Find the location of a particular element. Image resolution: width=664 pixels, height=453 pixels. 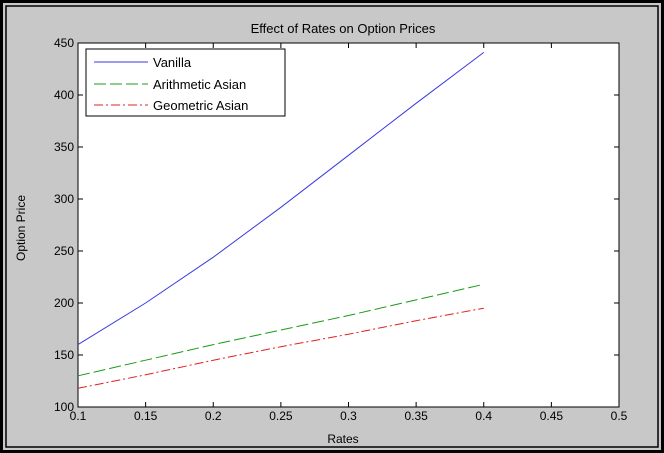

x-tick-label: 0.35 is located at coordinates (416, 416).